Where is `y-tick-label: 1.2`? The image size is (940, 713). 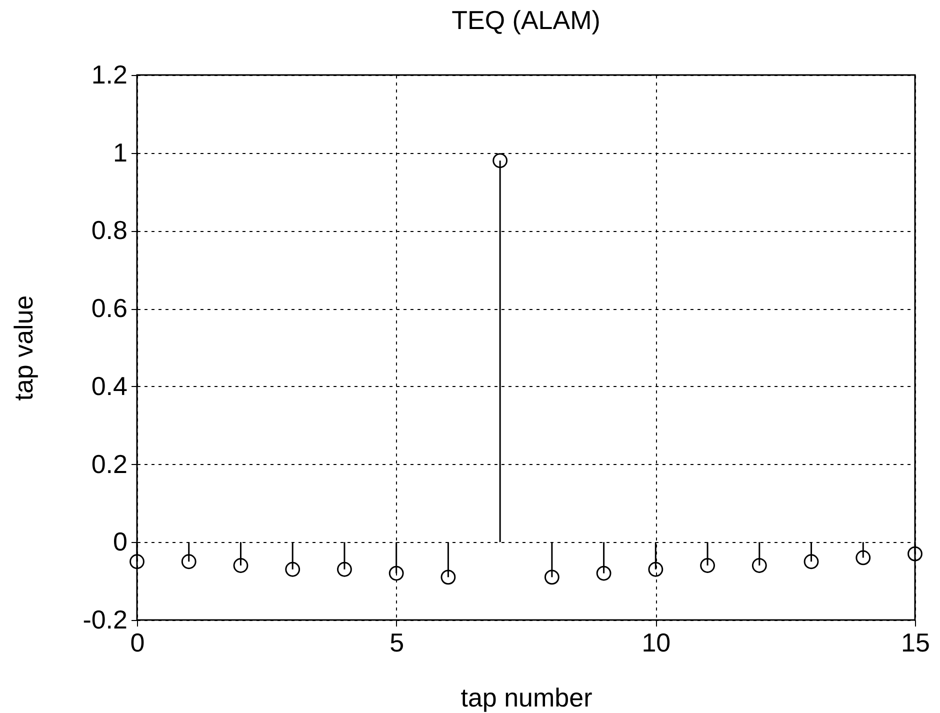
y-tick-label: 1.2 is located at coordinates (109, 75).